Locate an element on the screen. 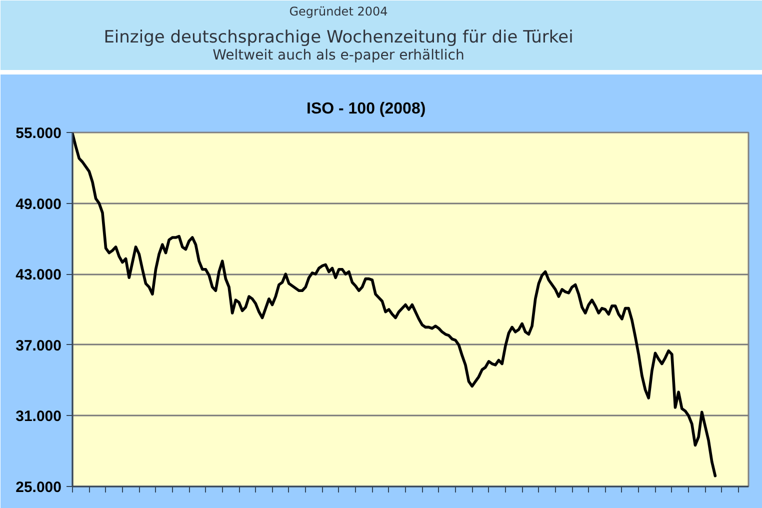 This screenshot has width=762, height=508. y-tick-label: 43.000 is located at coordinates (39, 275).